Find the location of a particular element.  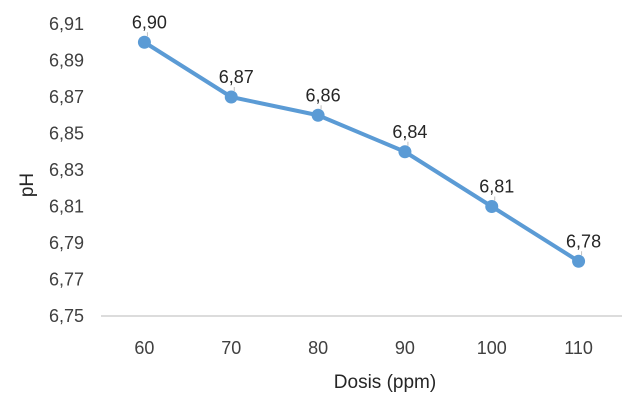

data-label: 6,87 is located at coordinates (236, 77).